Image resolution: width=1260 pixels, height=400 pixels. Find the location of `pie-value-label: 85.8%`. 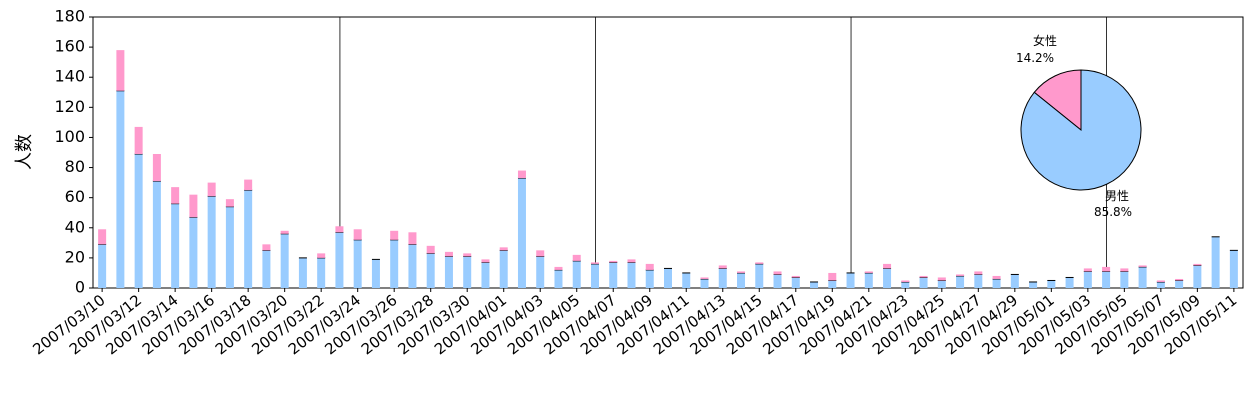

pie-value-label: 85.8% is located at coordinates (1113, 212).